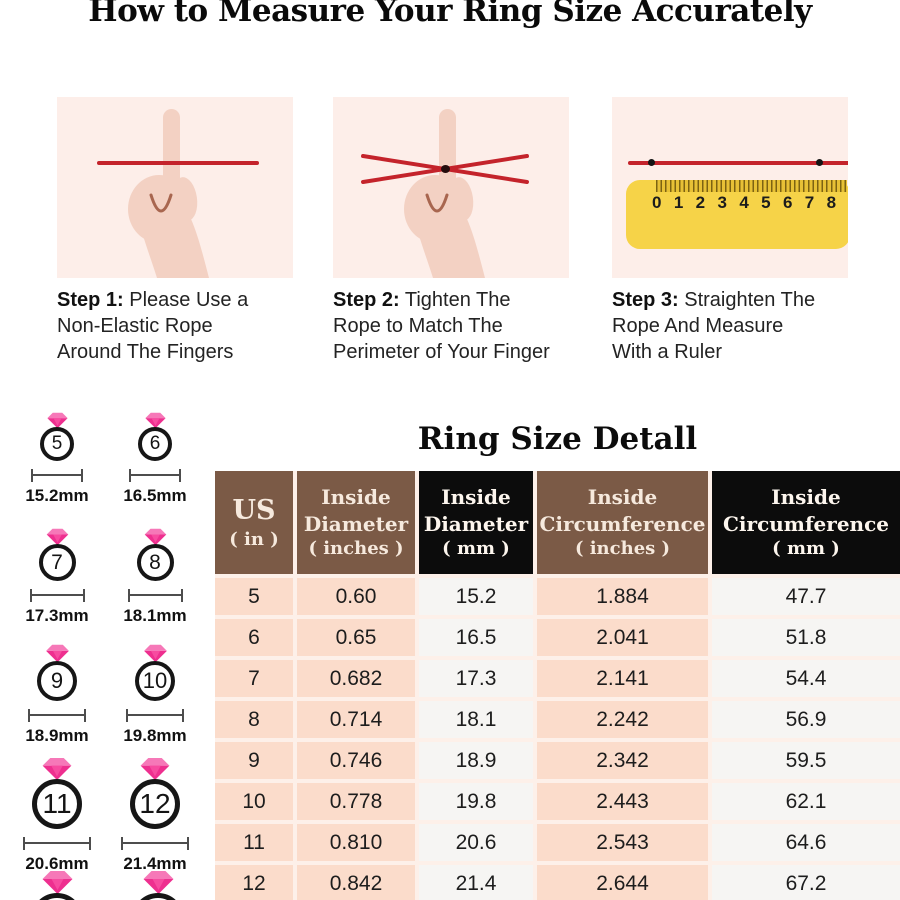 The width and height of the screenshot is (900, 900). Describe the element at coordinates (737, 214) in the screenshot. I see `ruler: 0123456789` at that location.